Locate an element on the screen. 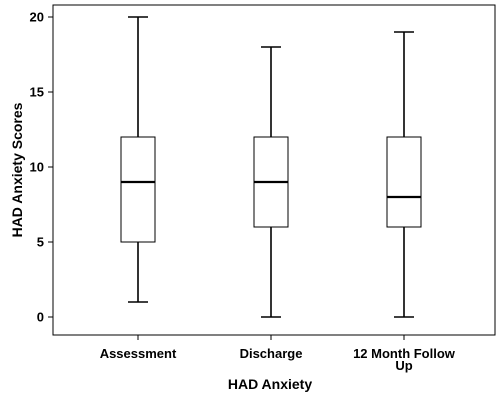 The height and width of the screenshot is (401, 500). x-tick-label: Up is located at coordinates (403, 365).